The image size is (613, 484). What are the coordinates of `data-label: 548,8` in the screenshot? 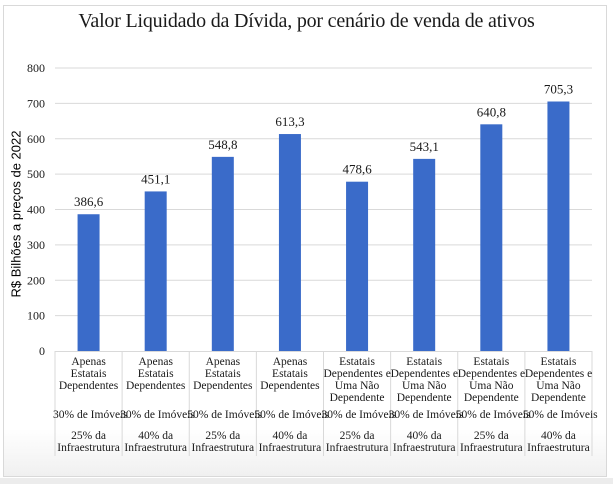 It's located at (222, 144).